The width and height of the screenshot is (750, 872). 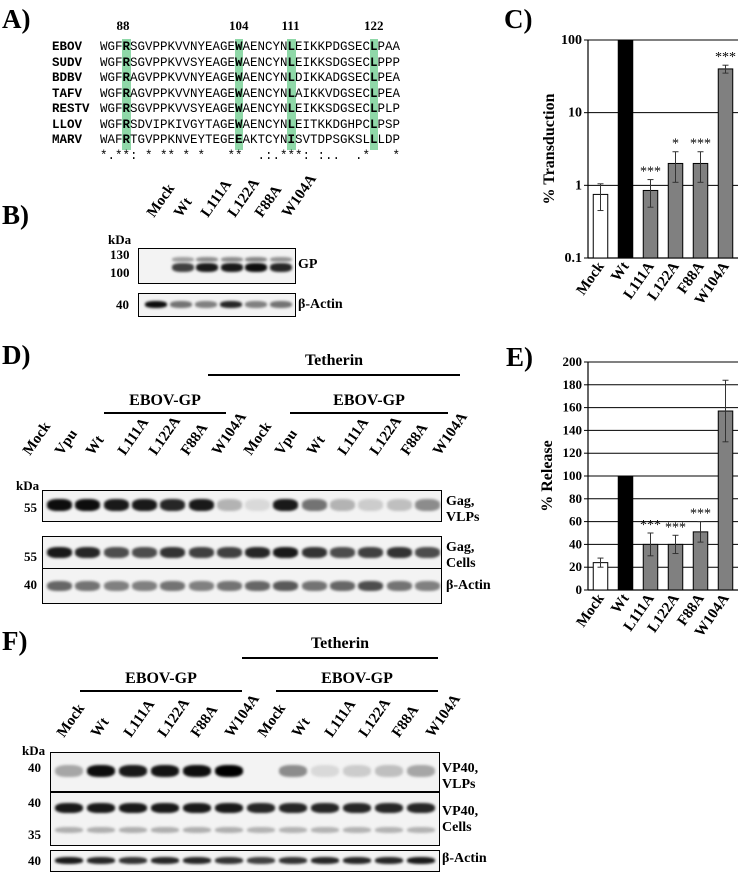 What do you see at coordinates (30, 507) in the screenshot?
I see `marker-55a: 55` at bounding box center [30, 507].